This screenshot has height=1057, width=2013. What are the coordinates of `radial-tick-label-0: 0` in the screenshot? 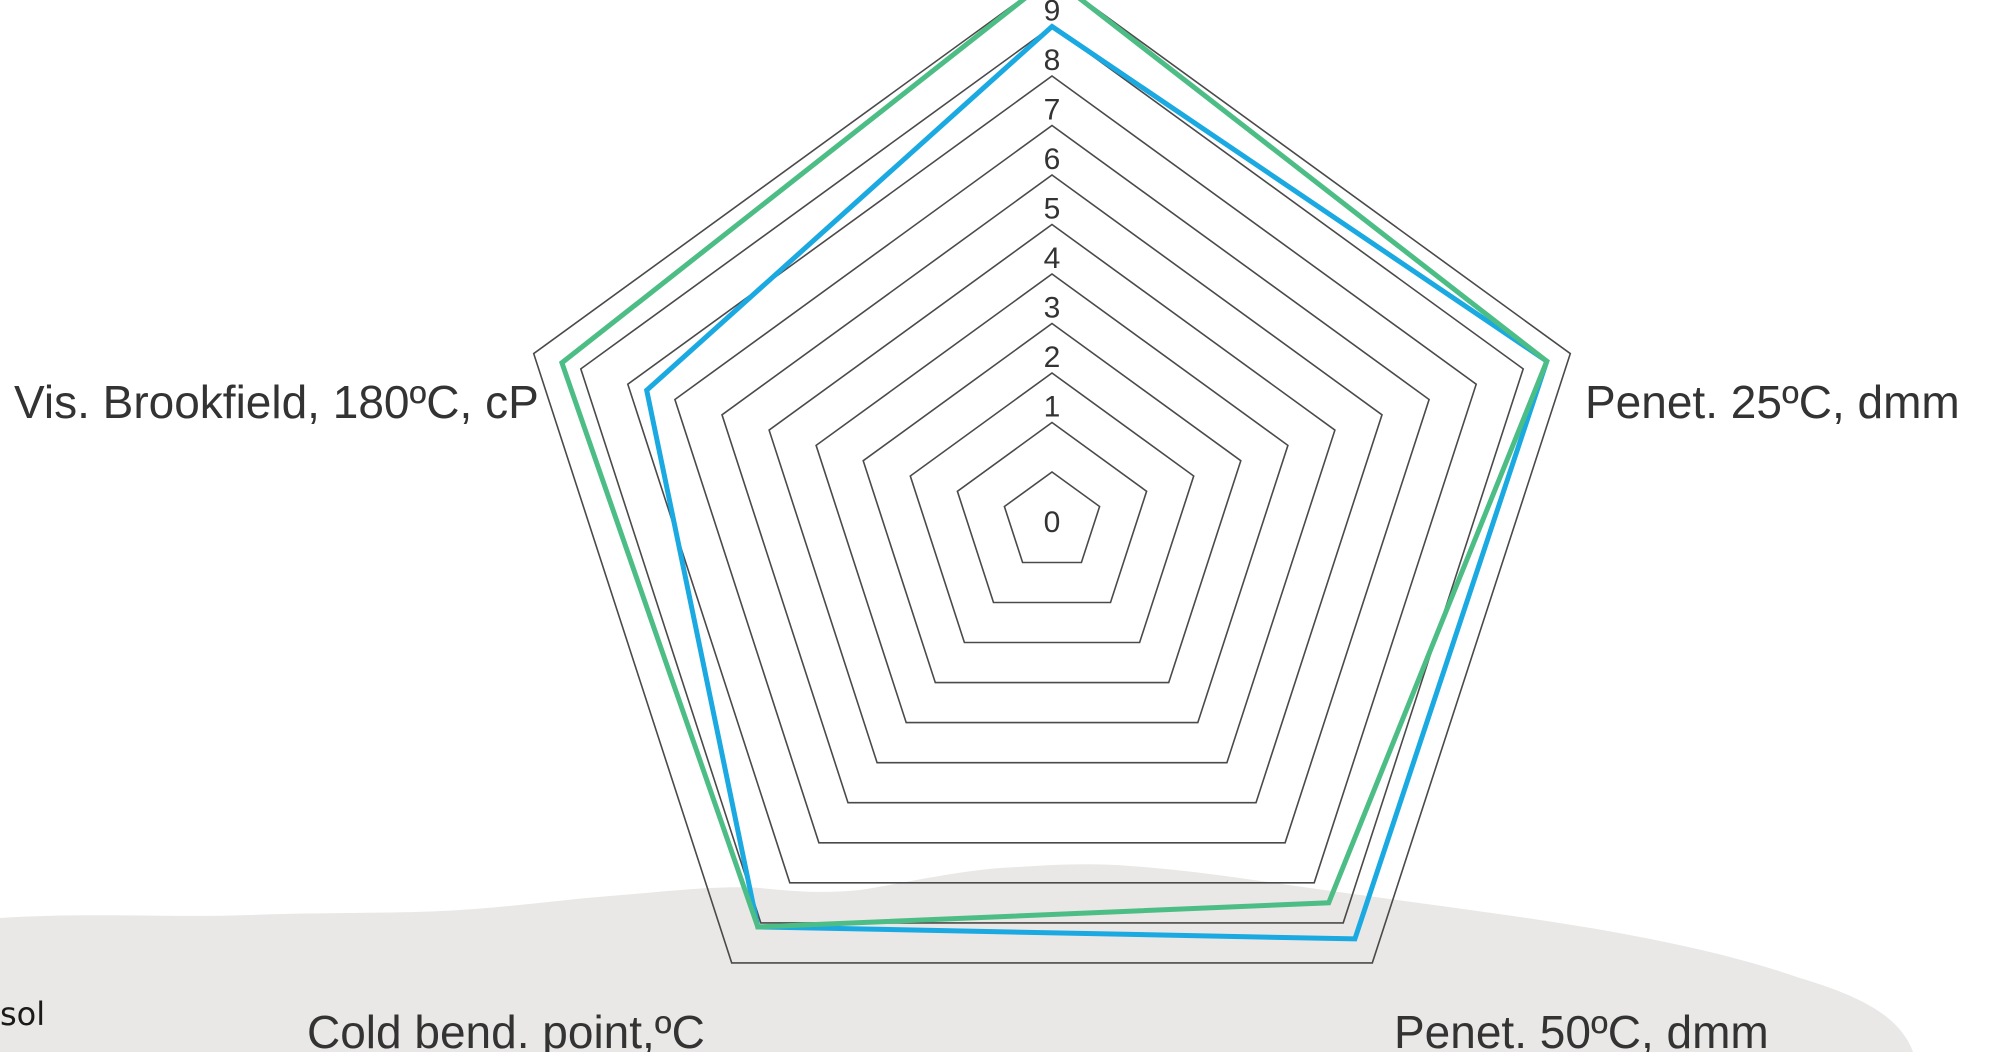 It's located at (1052, 522).